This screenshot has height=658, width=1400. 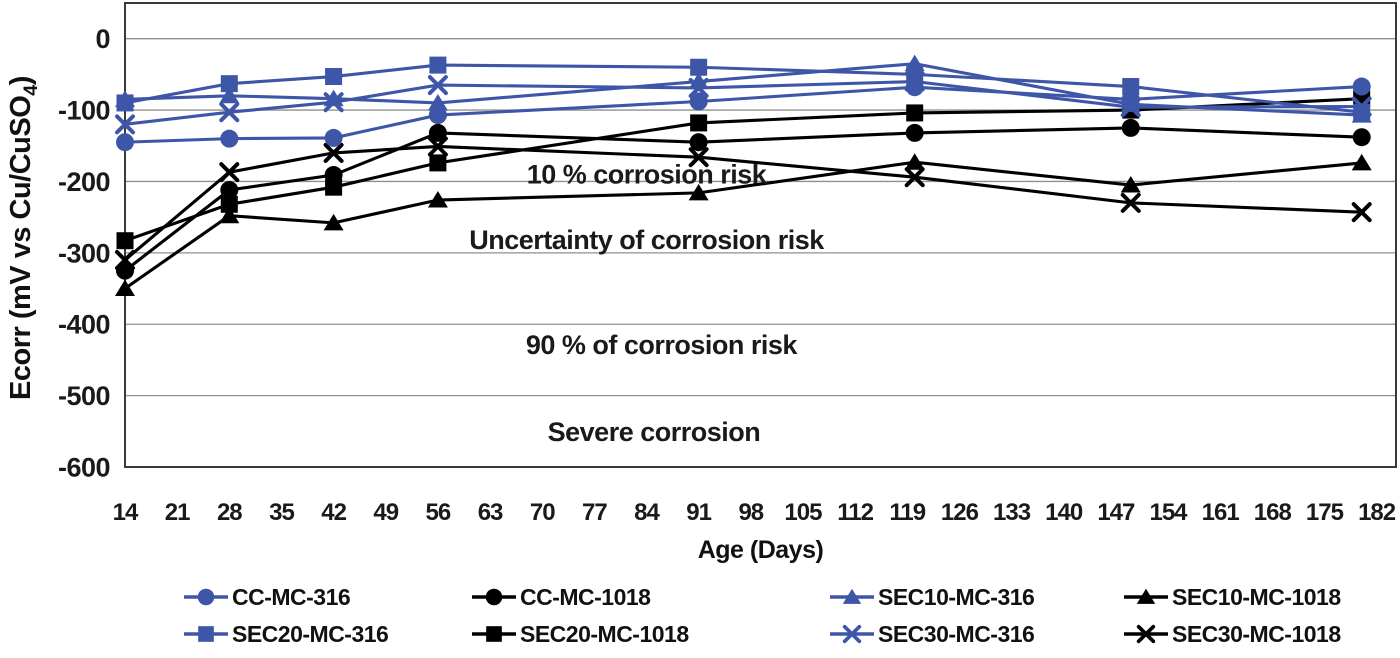 I want to click on annotation-label: Uncertainty of corrosion risk, so click(x=647, y=240).